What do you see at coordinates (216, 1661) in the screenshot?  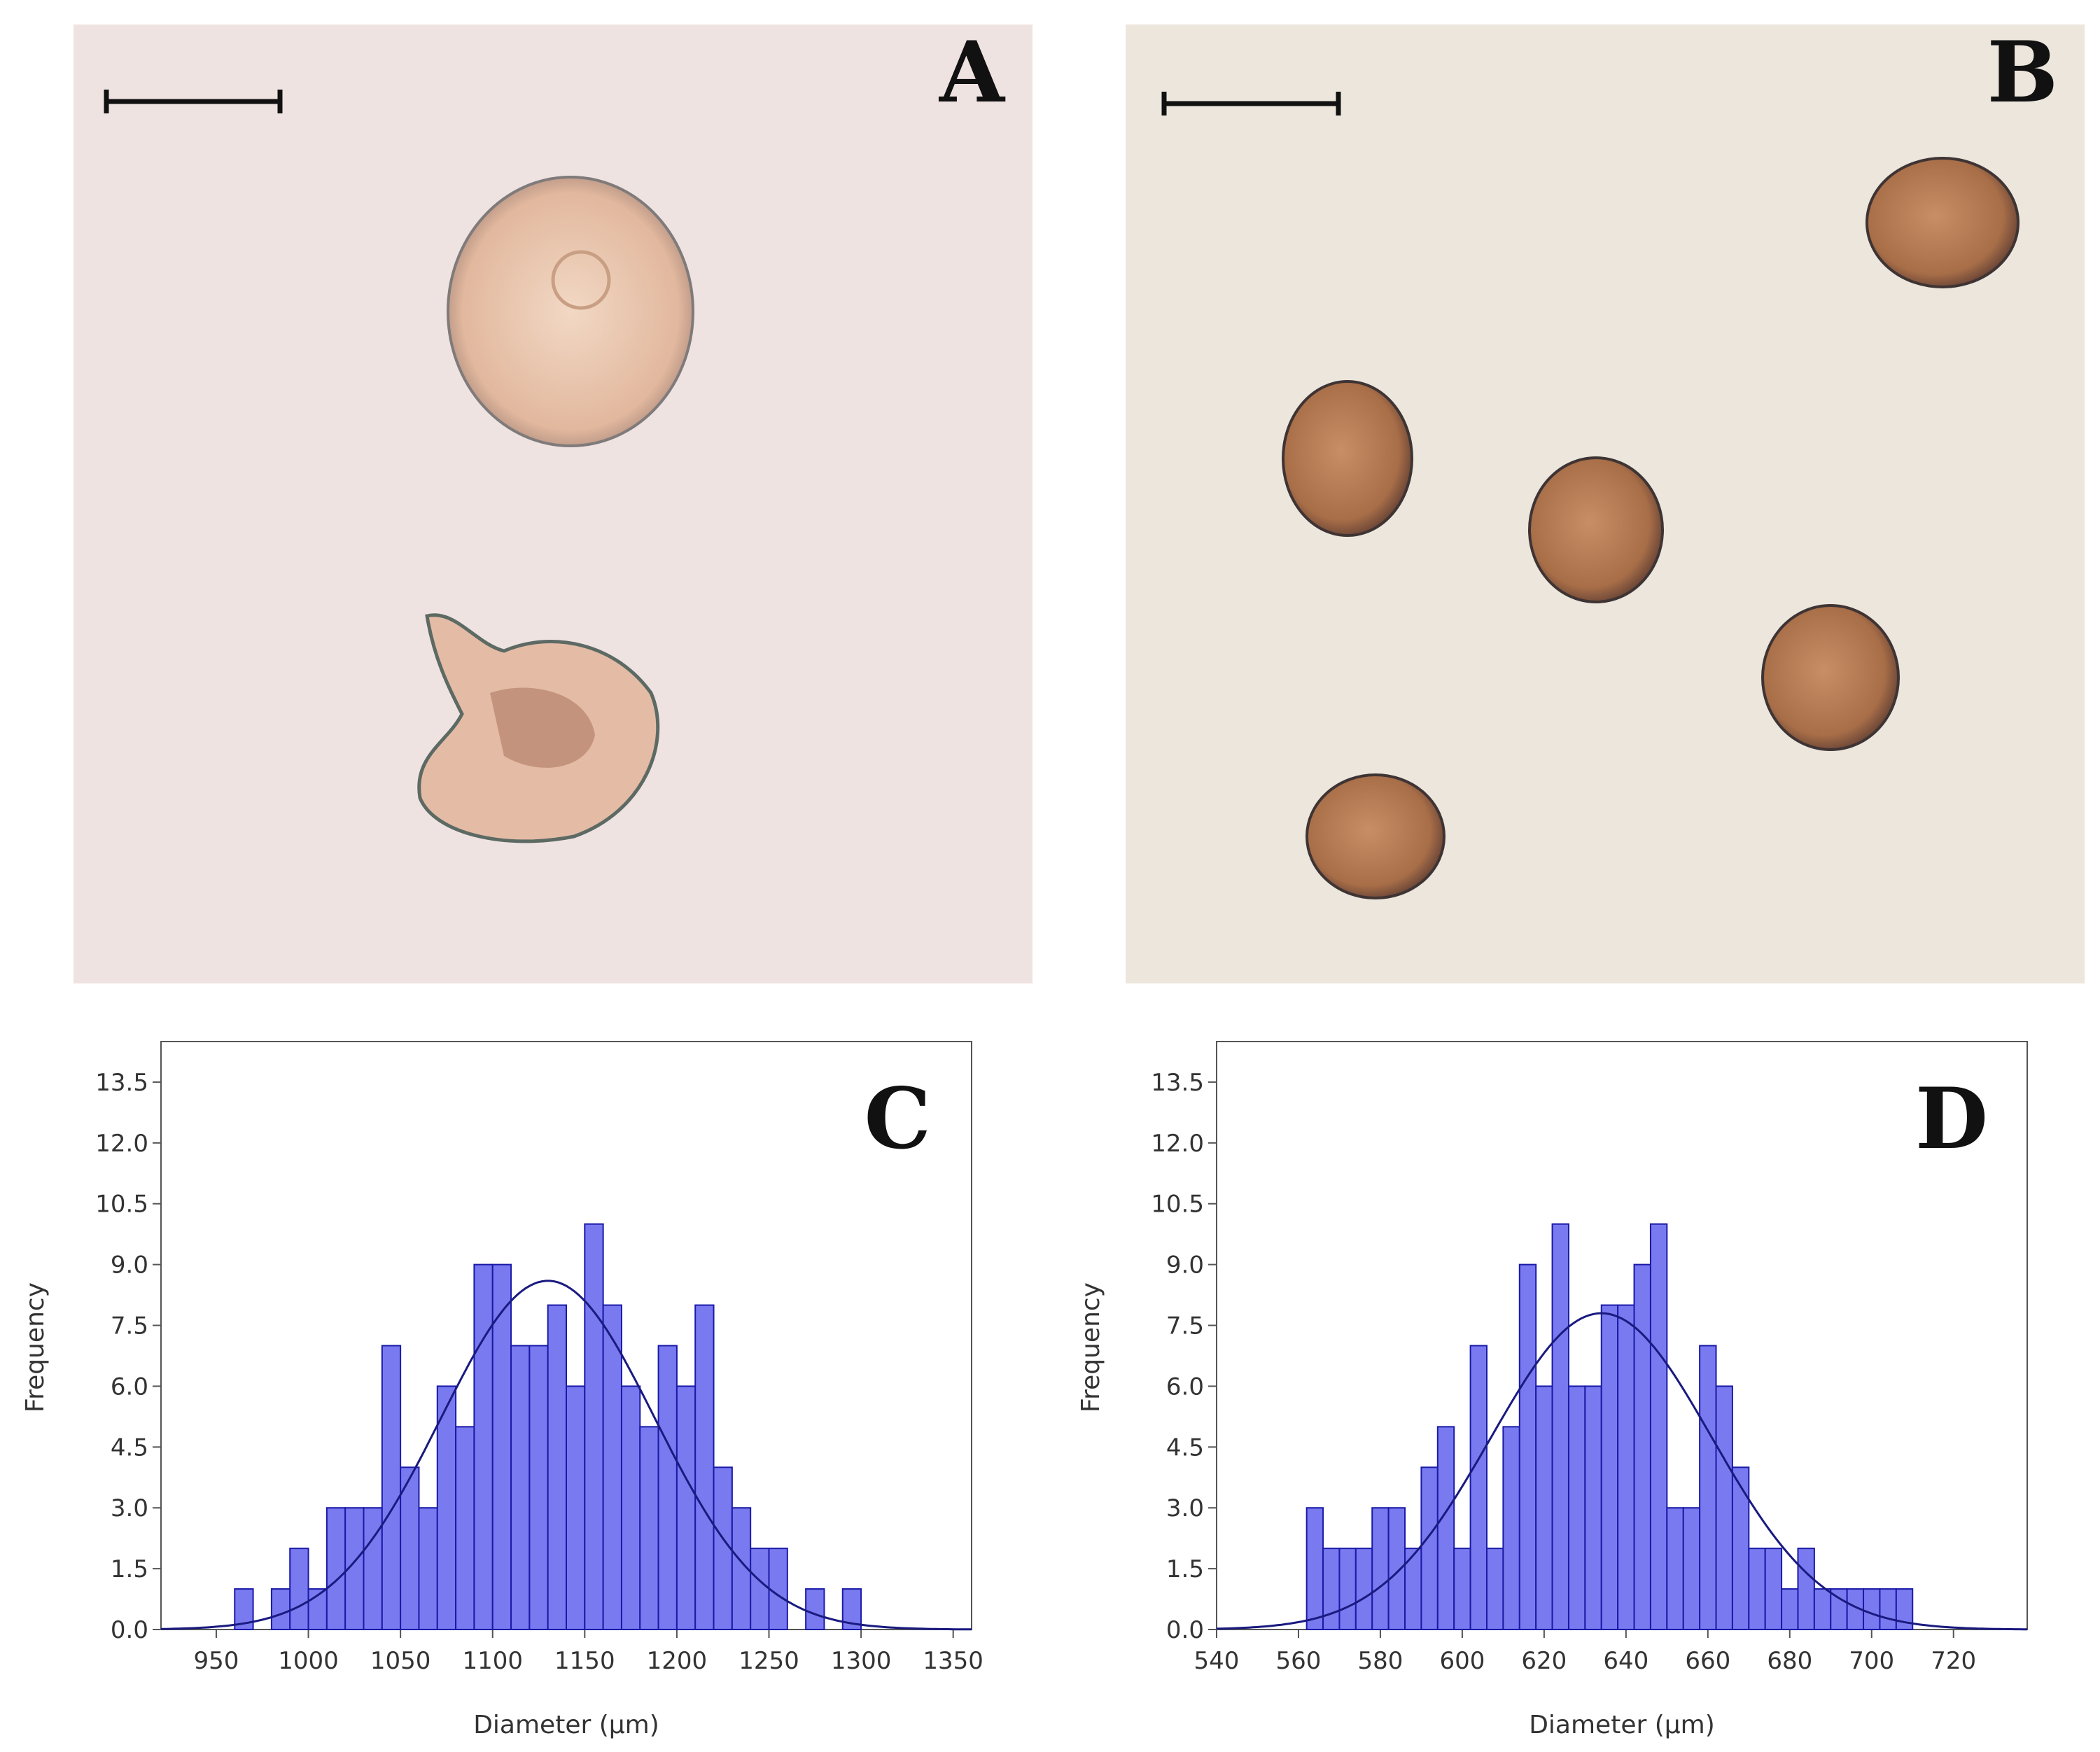 I see `x-tick-label-c-0: 950` at bounding box center [216, 1661].